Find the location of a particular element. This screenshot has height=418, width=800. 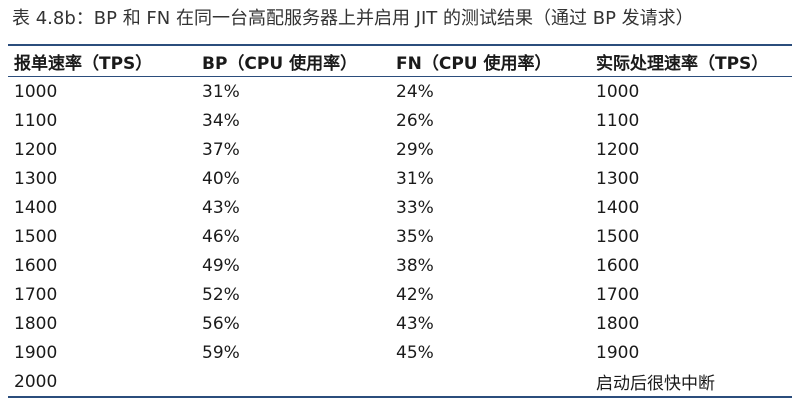

header-order-rate: 报单速率（TPS） is located at coordinates (83, 63).